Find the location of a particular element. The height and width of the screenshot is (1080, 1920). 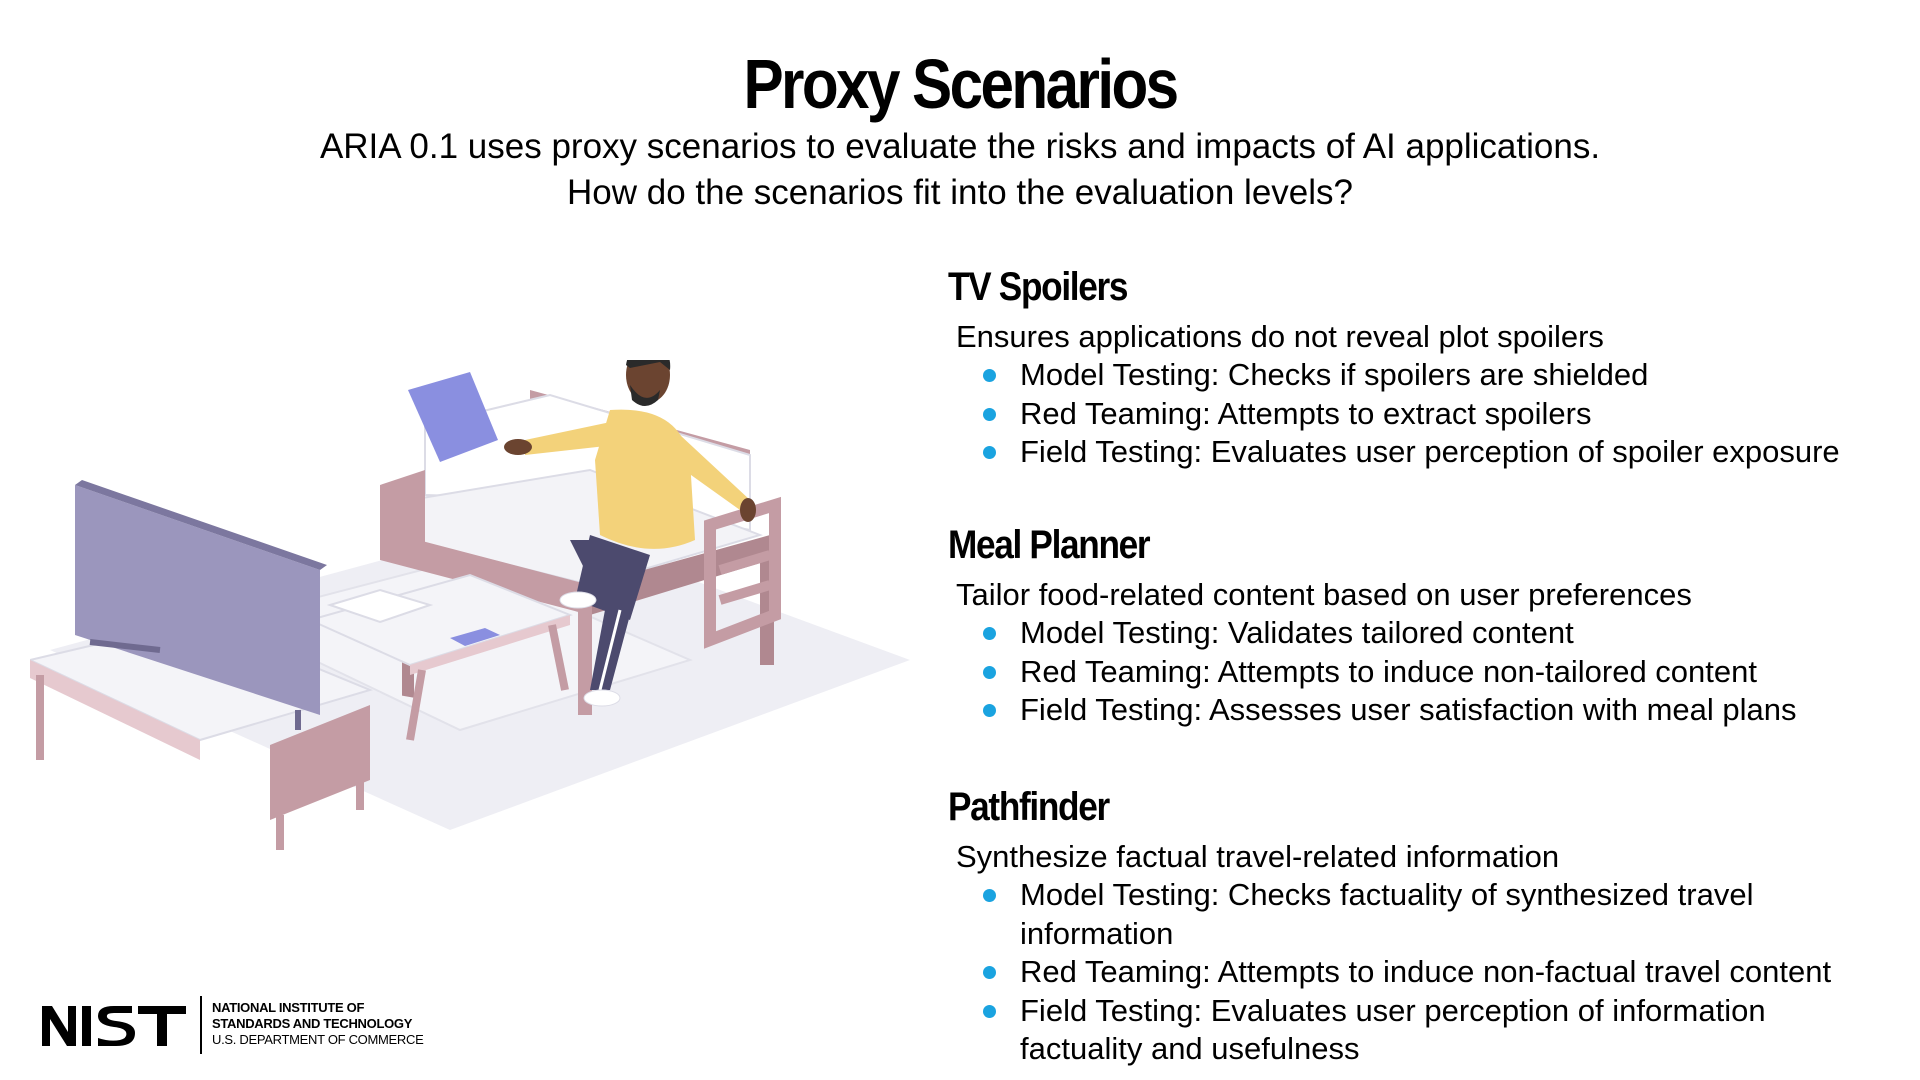

coffee-table-edge is located at coordinates (490, 645).